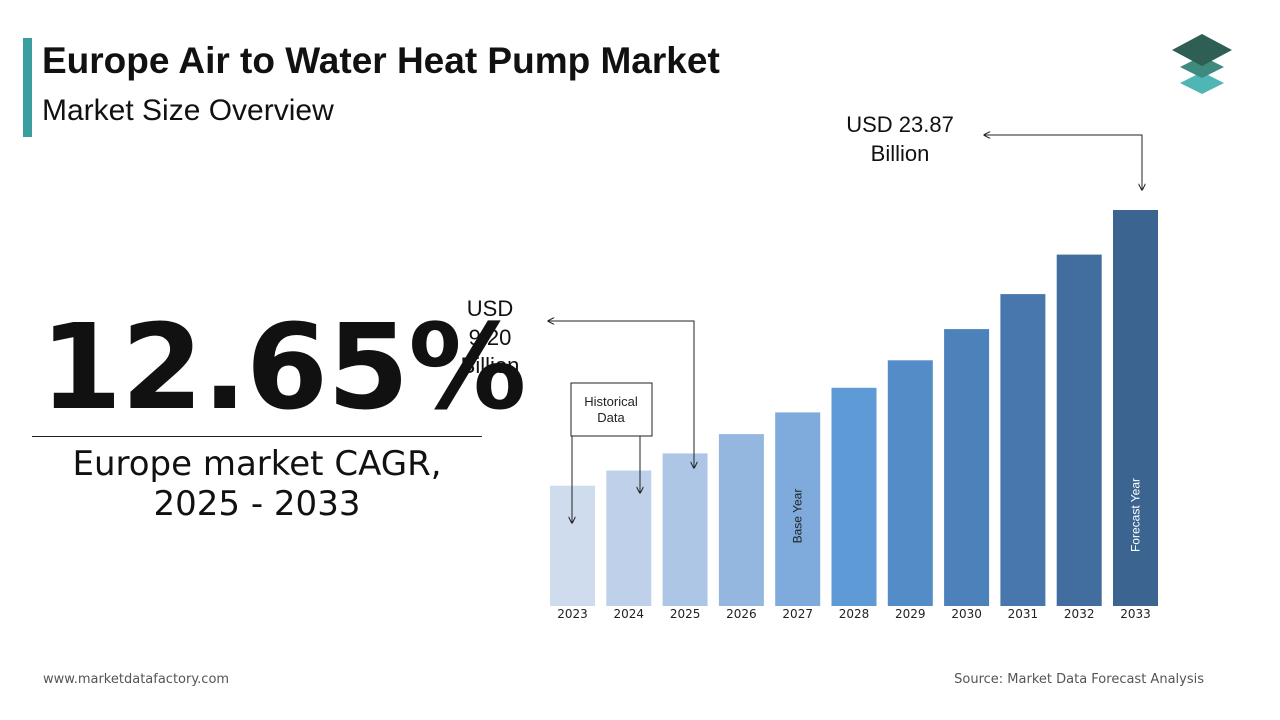 Image resolution: width=1280 pixels, height=720 pixels. I want to click on footer-source: Source: Market Data Forecast Analysis, so click(1079, 679).